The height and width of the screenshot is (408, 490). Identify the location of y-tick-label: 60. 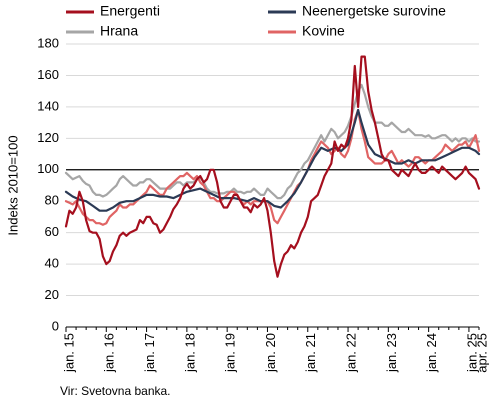
(52, 231).